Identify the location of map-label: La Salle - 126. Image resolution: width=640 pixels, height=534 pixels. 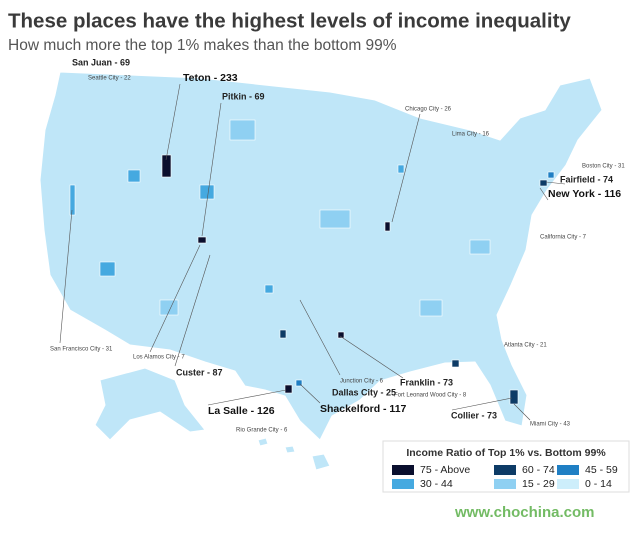
(241, 411).